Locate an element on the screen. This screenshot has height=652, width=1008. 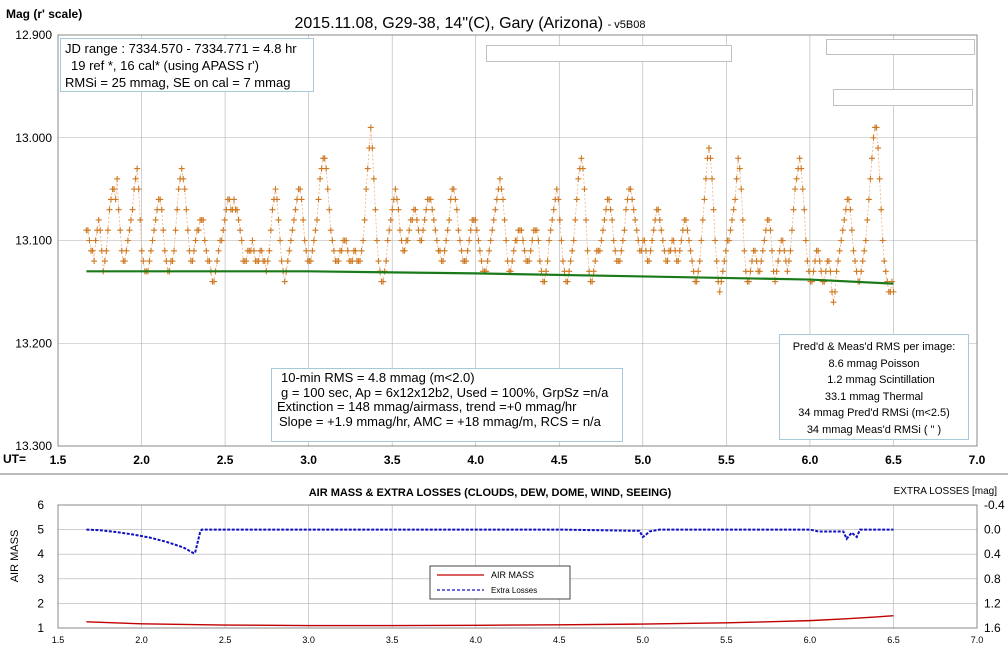
x-tick-label: 4.0 is located at coordinates (475, 460).